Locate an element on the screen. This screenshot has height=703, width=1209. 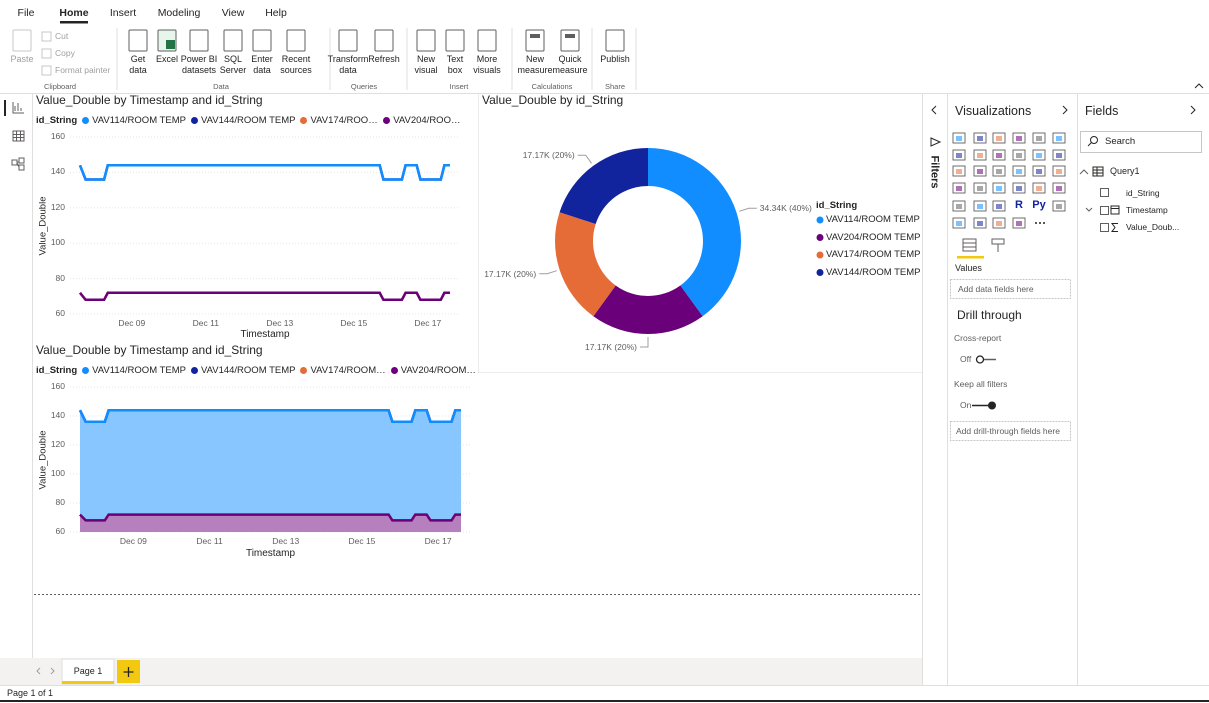
ribbon-button: Get data is located at coordinates (138, 64).